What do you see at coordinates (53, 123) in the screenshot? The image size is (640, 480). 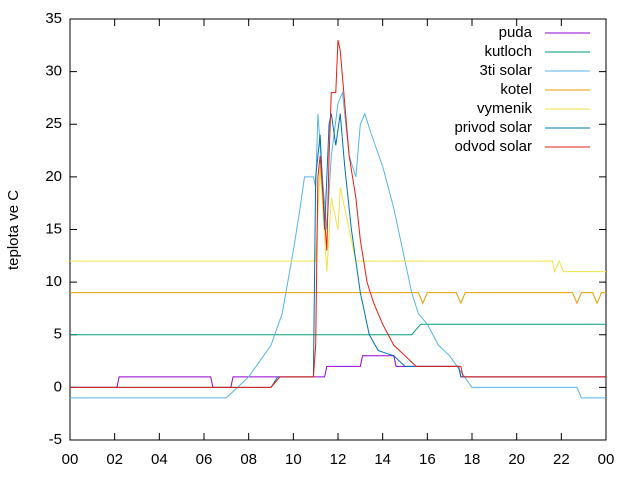 I see `y-tick-label: 25` at bounding box center [53, 123].